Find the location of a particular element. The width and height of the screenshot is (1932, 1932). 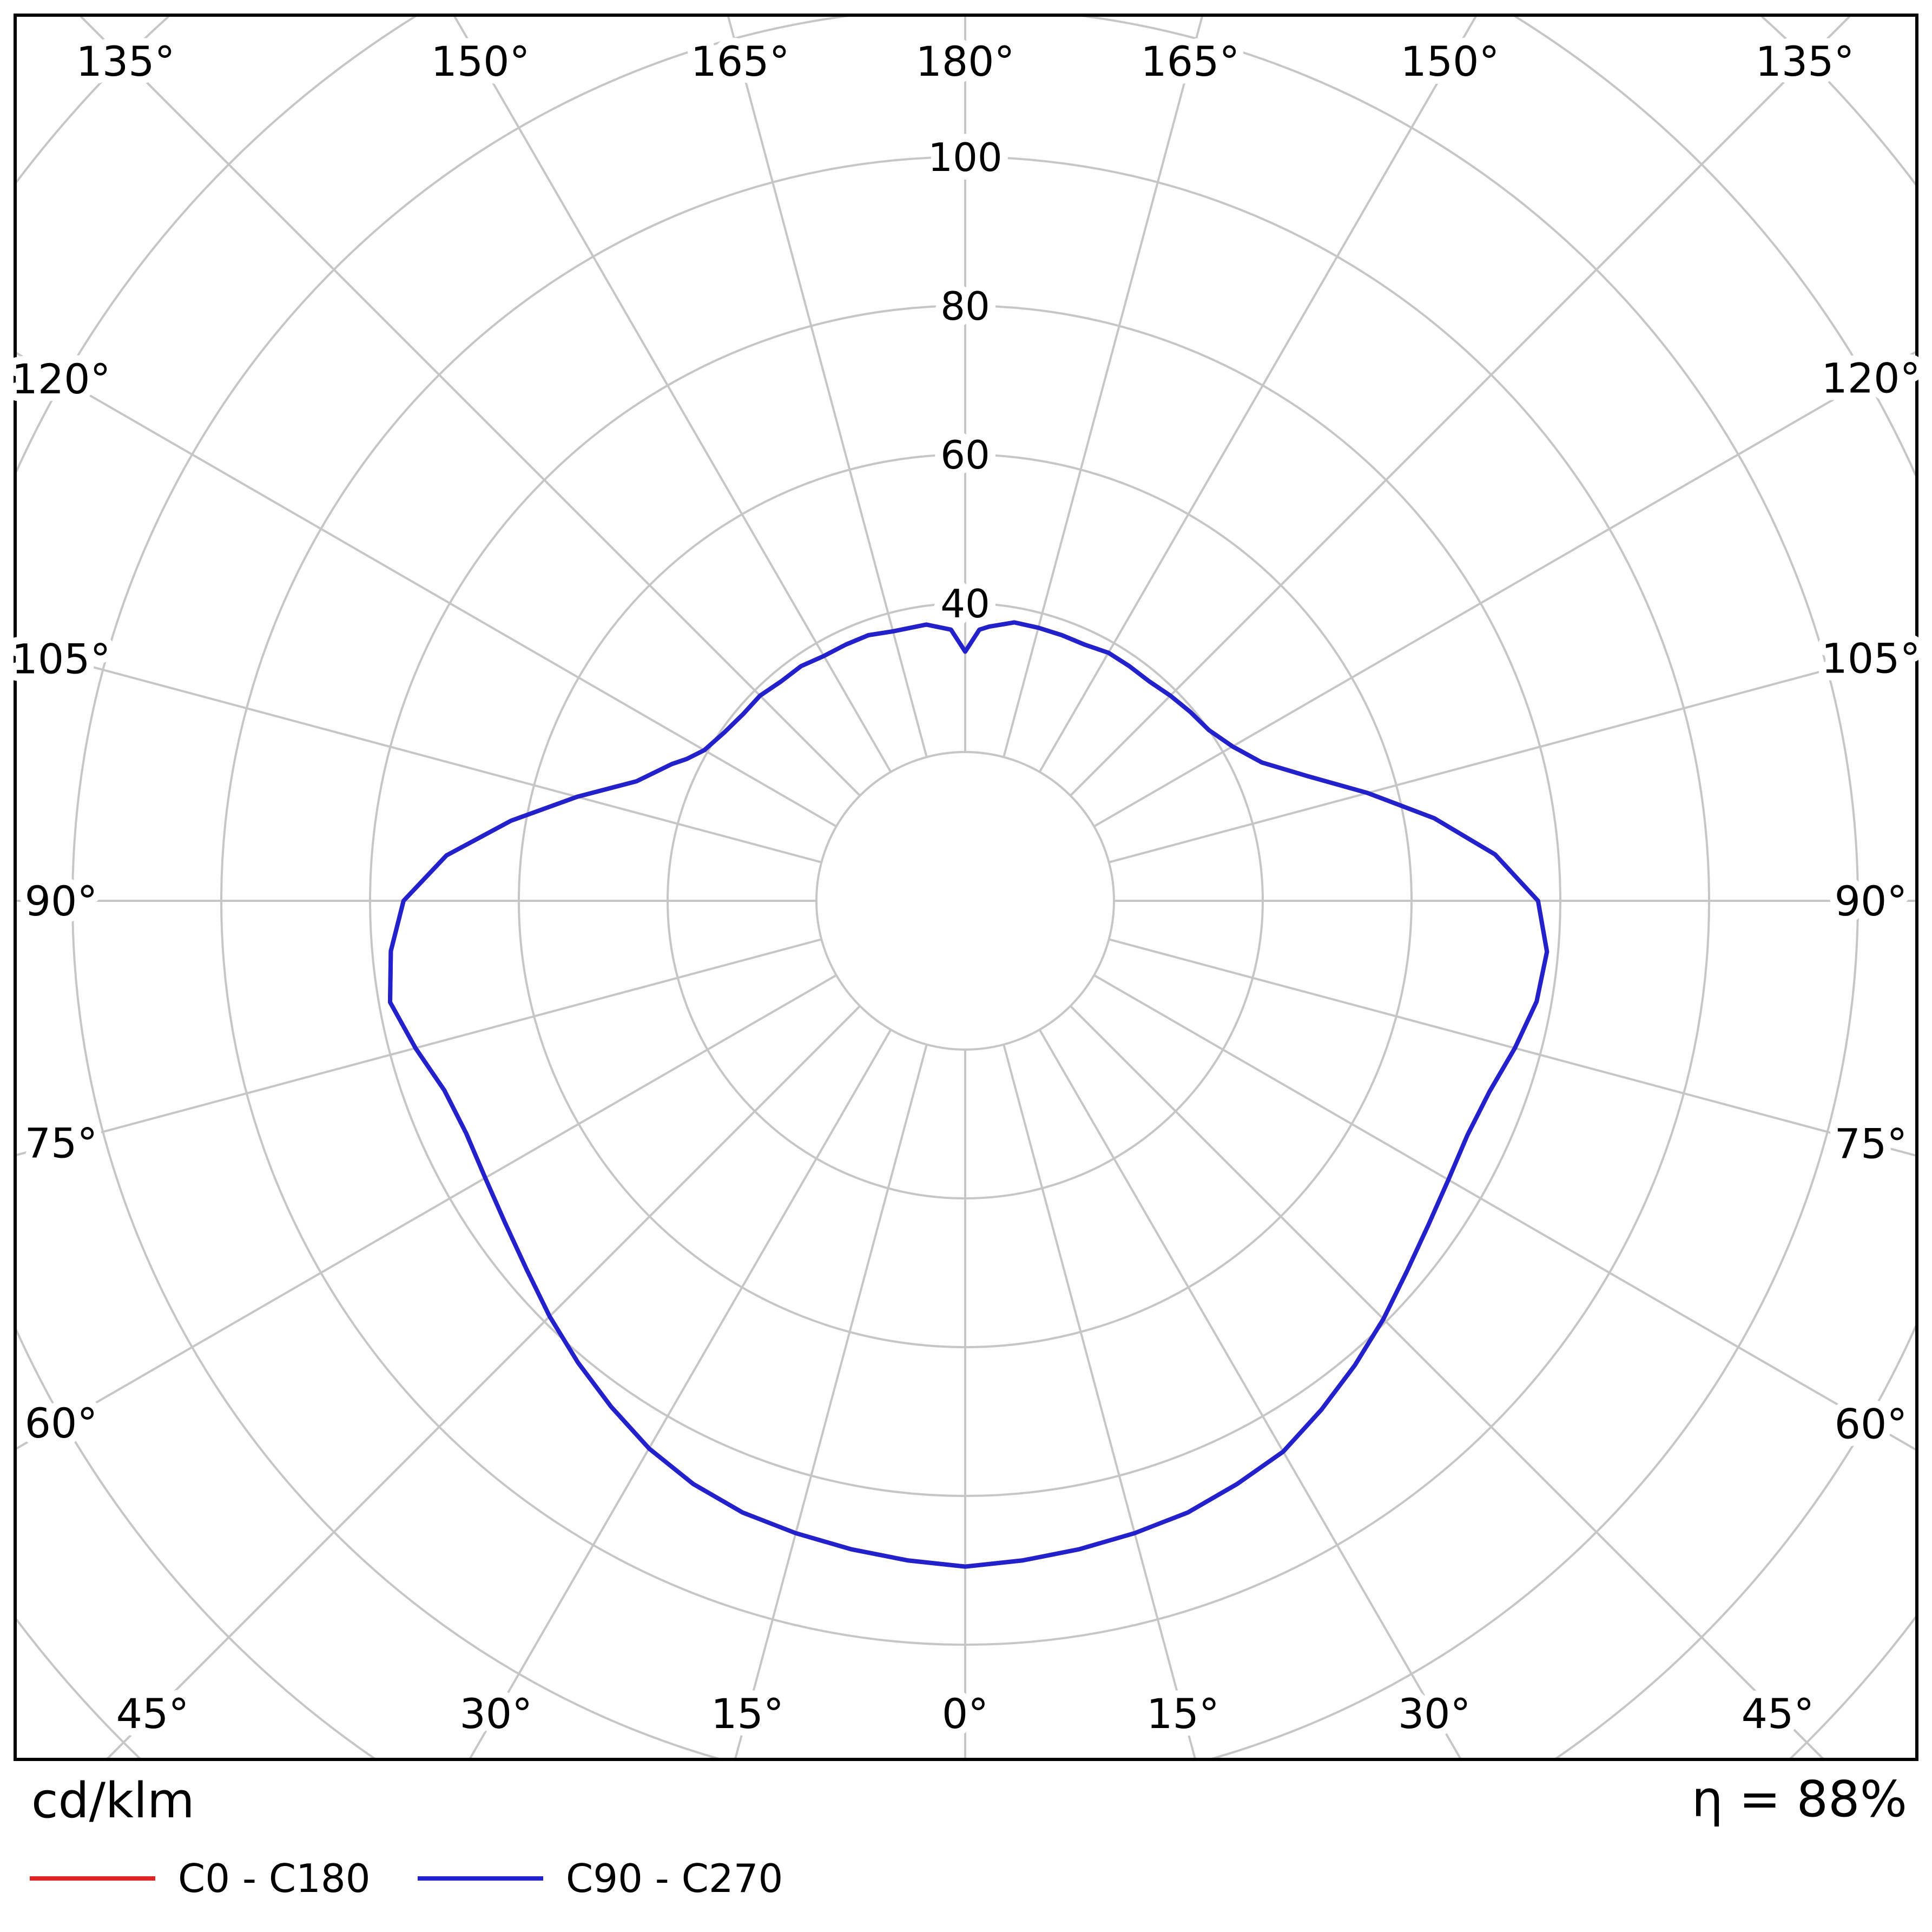

legend-entry-c90-c270: C90 - C270 is located at coordinates (600, 1879).